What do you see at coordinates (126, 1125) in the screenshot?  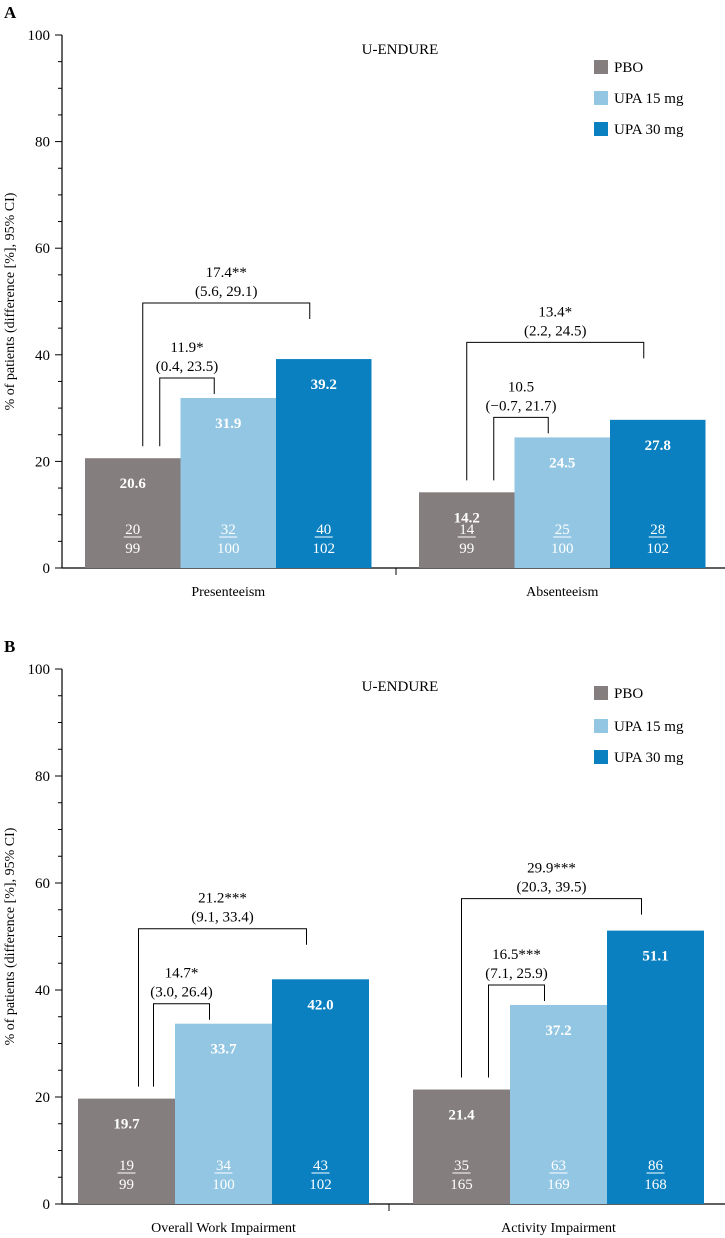 I see `bar-value-label: 19.7` at bounding box center [126, 1125].